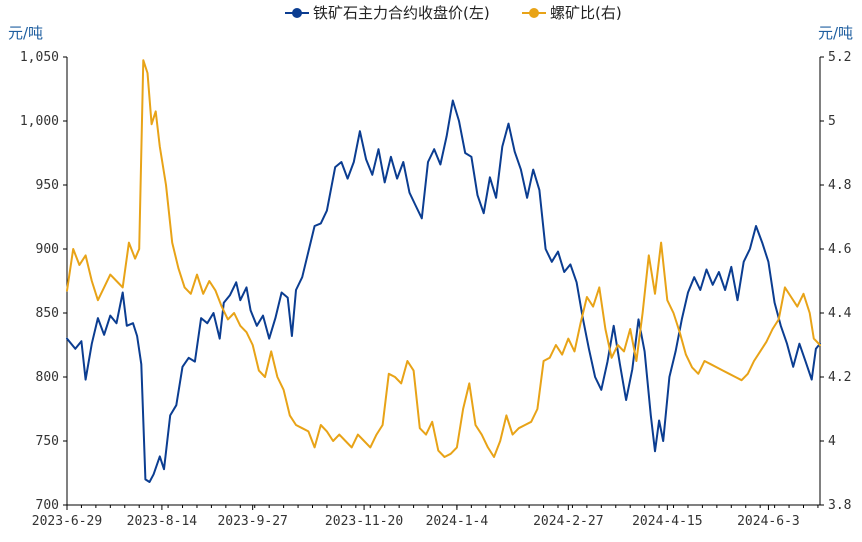 This screenshot has height=542, width=862. I want to click on x-tick-label: 2023-11-20, so click(364, 521).